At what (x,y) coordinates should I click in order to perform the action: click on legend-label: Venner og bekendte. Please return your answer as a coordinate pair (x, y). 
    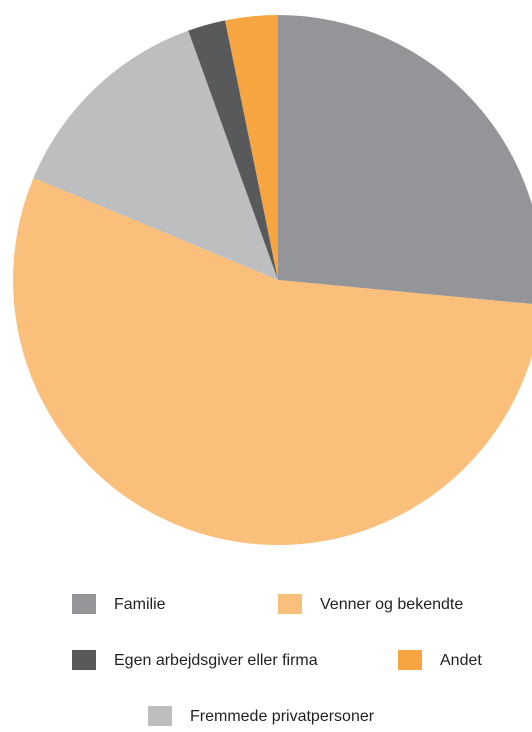
    Looking at the image, I should click on (391, 604).